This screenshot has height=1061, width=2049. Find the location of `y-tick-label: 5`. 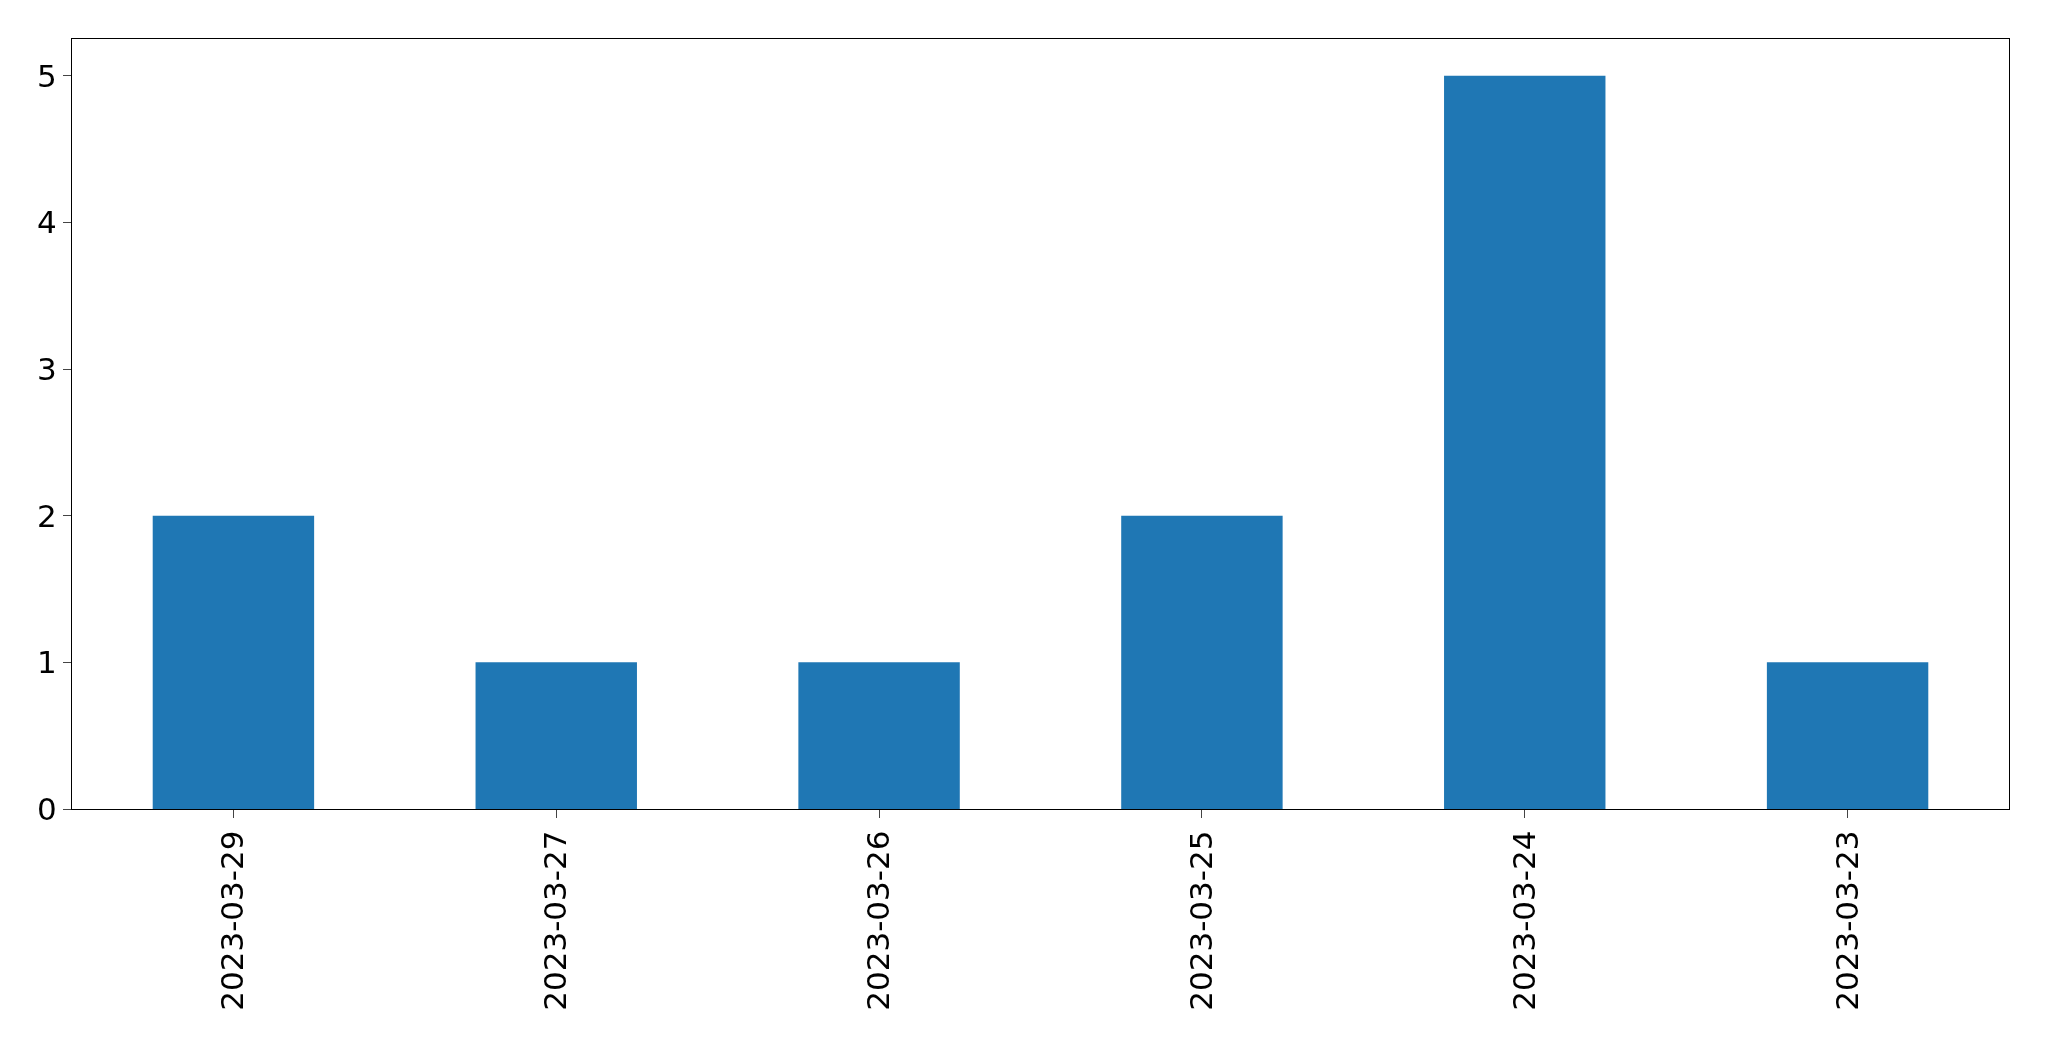

y-tick-label: 5 is located at coordinates (46, 75).